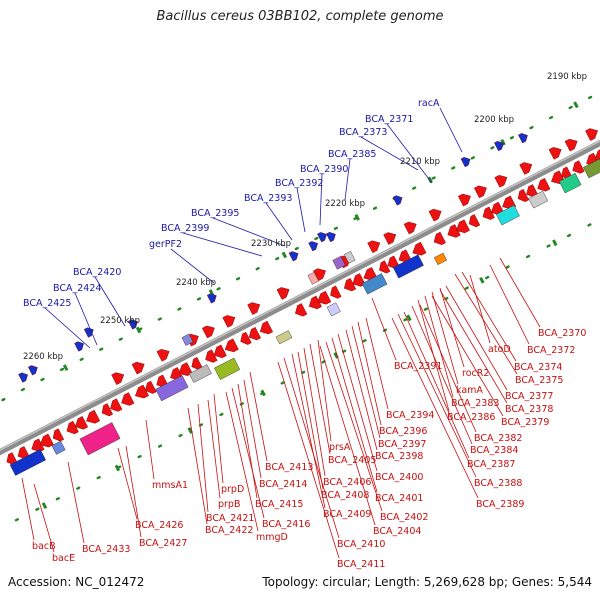 The image size is (600, 604). I want to click on bottom-label-44: BCA_2410, so click(361, 544).